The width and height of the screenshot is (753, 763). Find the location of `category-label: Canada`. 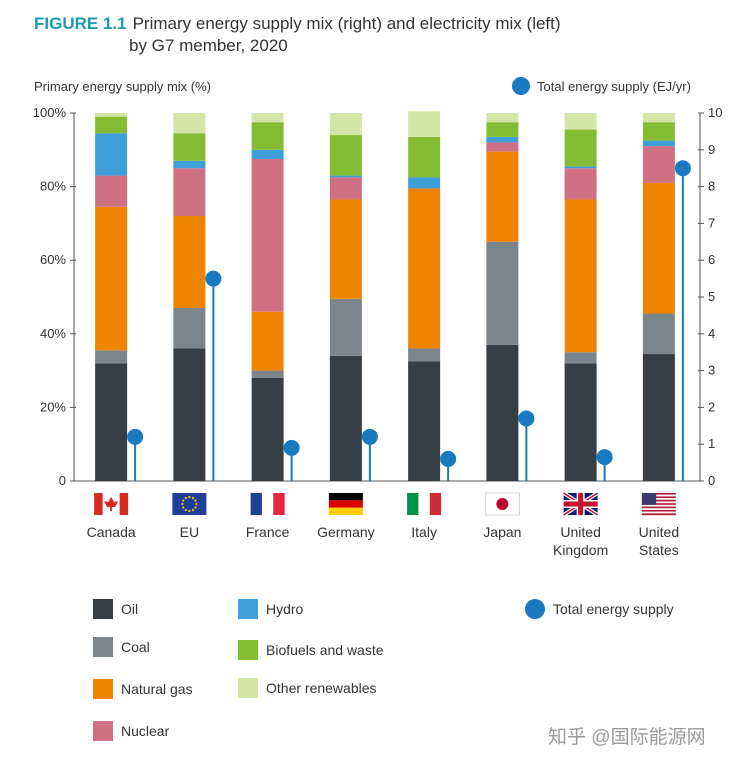

category-label: Canada is located at coordinates (111, 532).